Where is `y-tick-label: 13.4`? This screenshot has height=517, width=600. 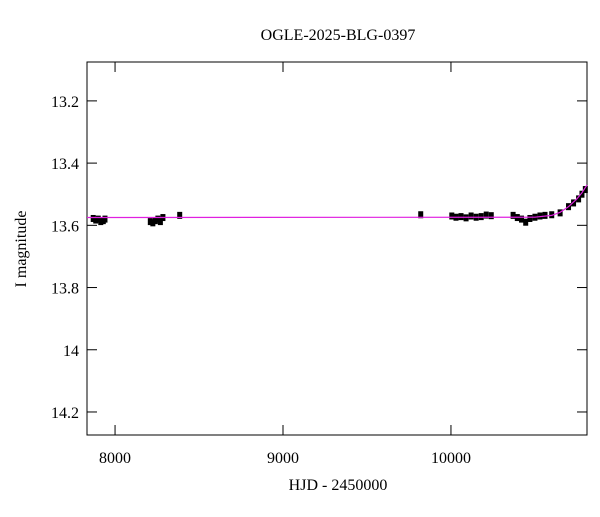 y-tick-label: 13.4 is located at coordinates (65, 164).